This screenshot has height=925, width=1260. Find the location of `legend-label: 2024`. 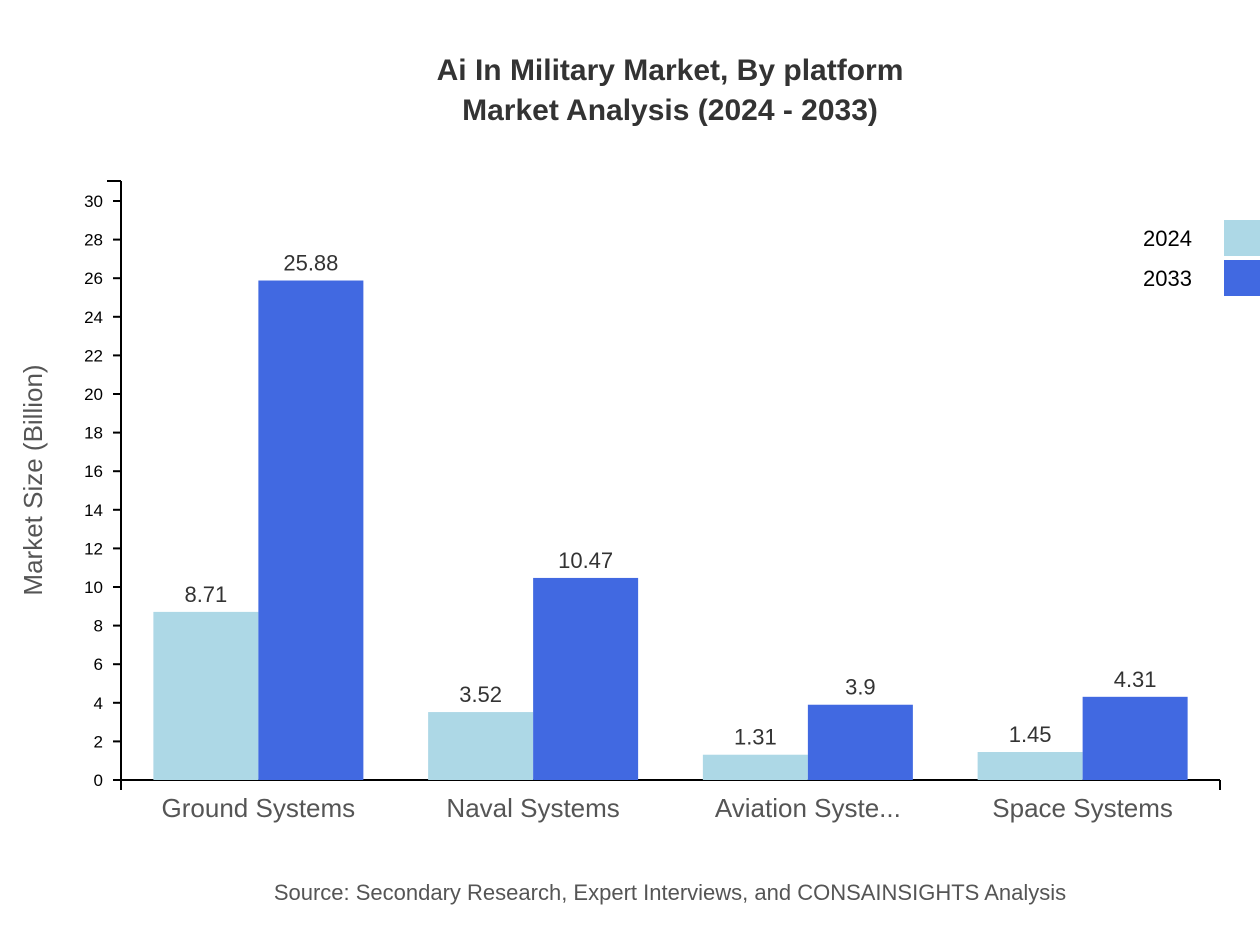

legend-label: 2024 is located at coordinates (1167, 238).